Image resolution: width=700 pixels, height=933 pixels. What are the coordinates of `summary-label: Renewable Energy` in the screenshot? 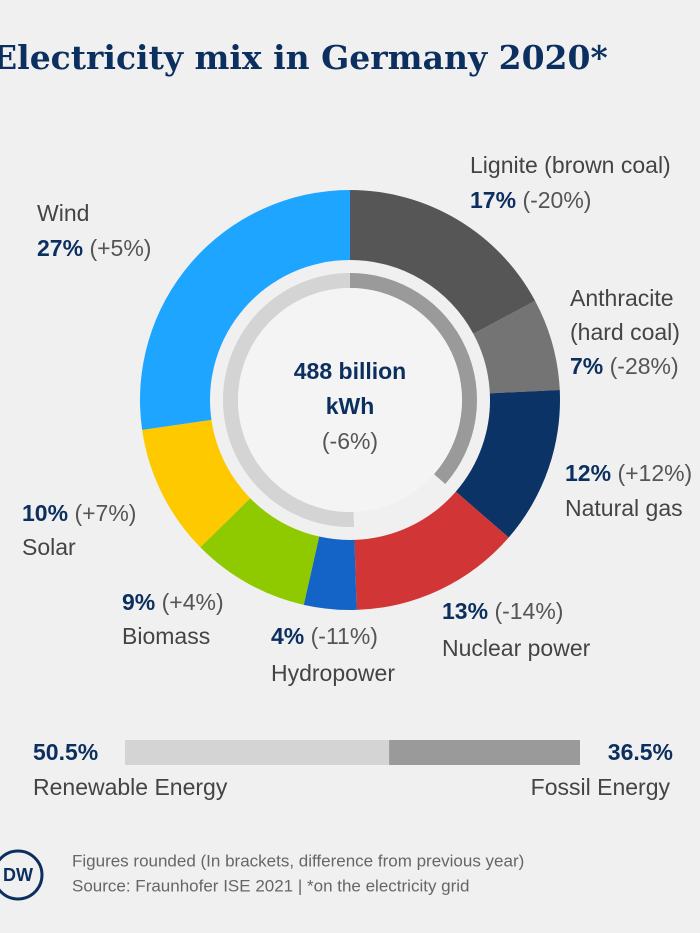 It's located at (130, 787).